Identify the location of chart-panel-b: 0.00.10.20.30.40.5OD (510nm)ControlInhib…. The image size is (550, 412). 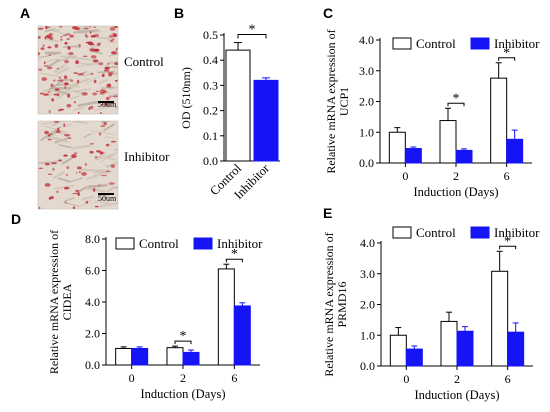
(229, 112).